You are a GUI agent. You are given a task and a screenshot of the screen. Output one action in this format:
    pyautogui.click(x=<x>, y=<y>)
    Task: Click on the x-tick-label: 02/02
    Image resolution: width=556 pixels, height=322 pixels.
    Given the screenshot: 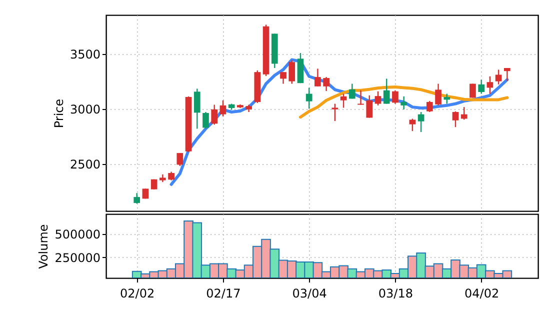 What is the action you would take?
    pyautogui.click(x=137, y=293)
    